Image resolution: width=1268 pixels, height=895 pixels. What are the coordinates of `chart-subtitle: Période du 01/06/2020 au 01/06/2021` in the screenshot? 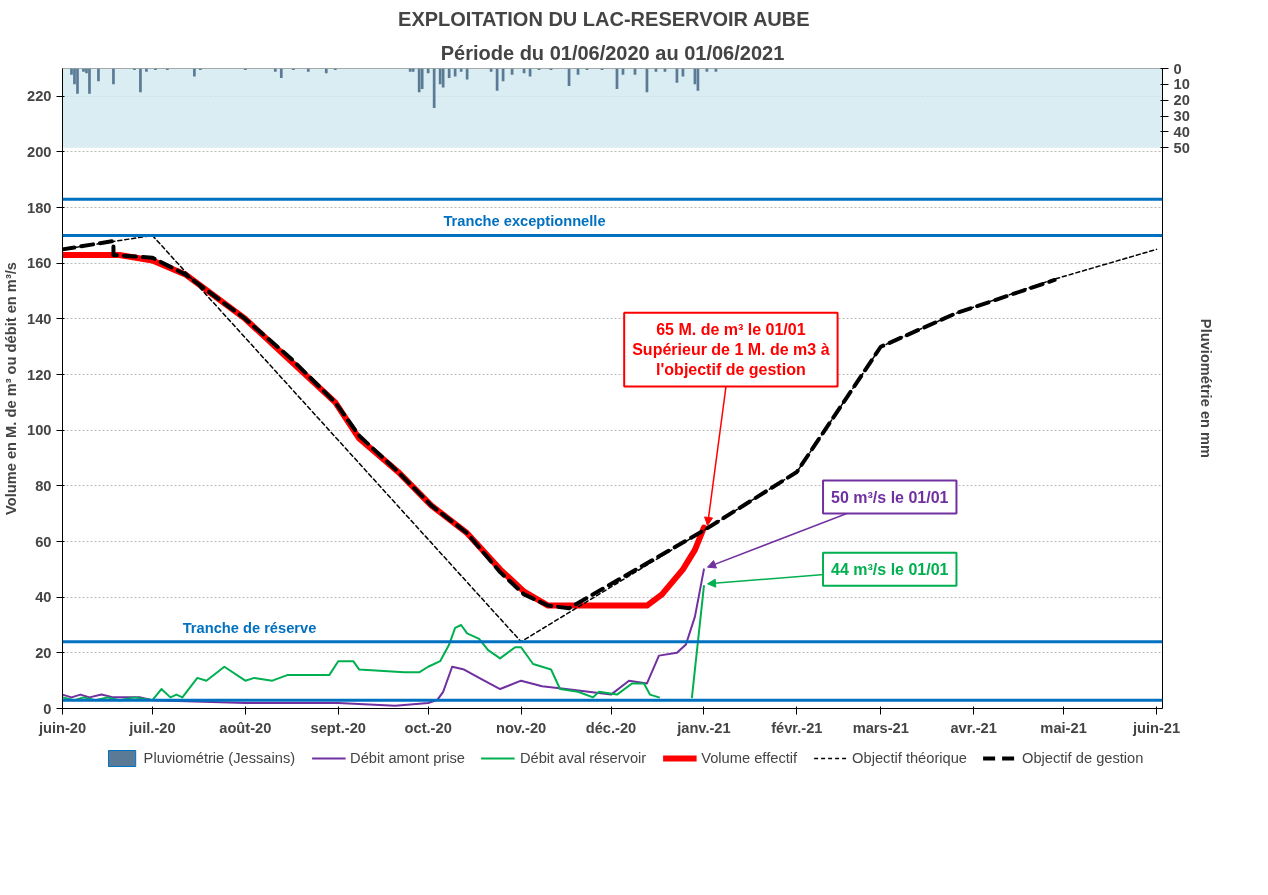 It's located at (612, 52).